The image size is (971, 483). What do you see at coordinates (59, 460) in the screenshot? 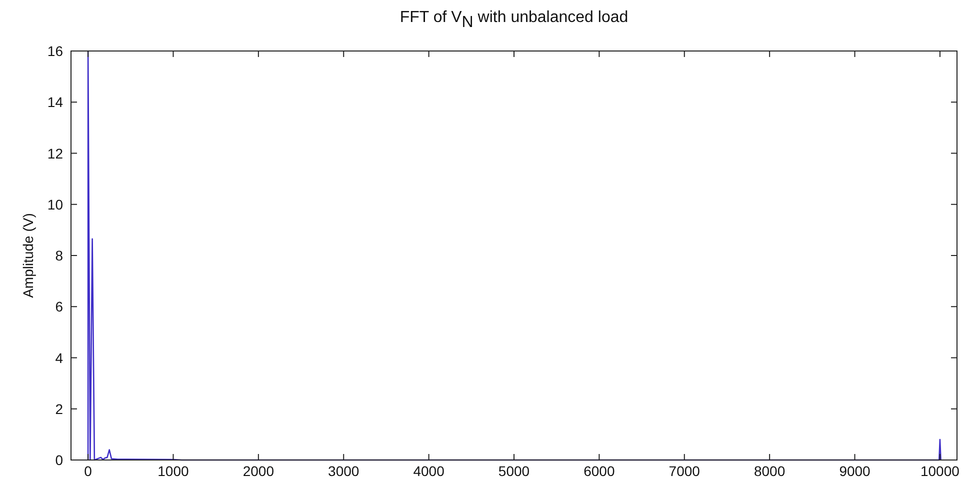
I see `y-tick-label: 0` at bounding box center [59, 460].